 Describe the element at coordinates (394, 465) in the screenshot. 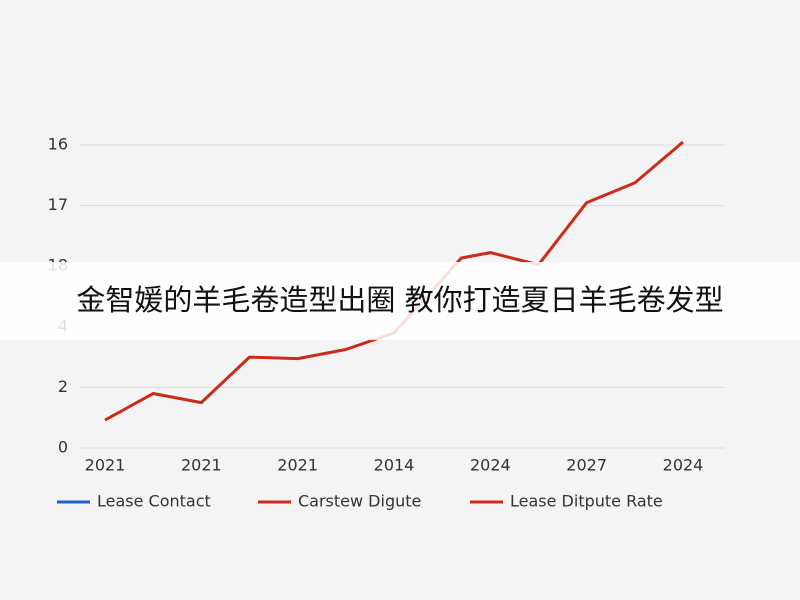

I see `x-tick-label: 2014` at that location.